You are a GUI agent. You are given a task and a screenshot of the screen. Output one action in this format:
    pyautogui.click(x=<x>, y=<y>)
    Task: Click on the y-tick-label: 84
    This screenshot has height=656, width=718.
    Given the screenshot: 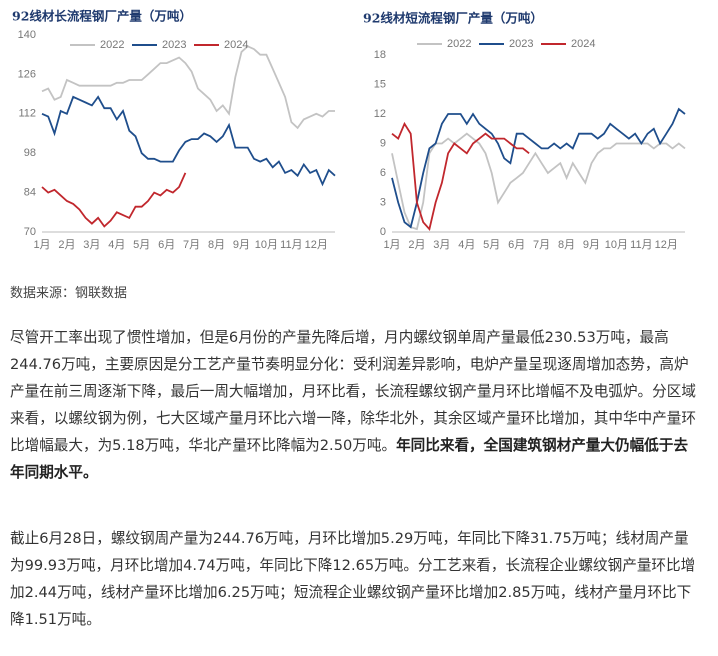 What is the action you would take?
    pyautogui.click(x=30, y=193)
    